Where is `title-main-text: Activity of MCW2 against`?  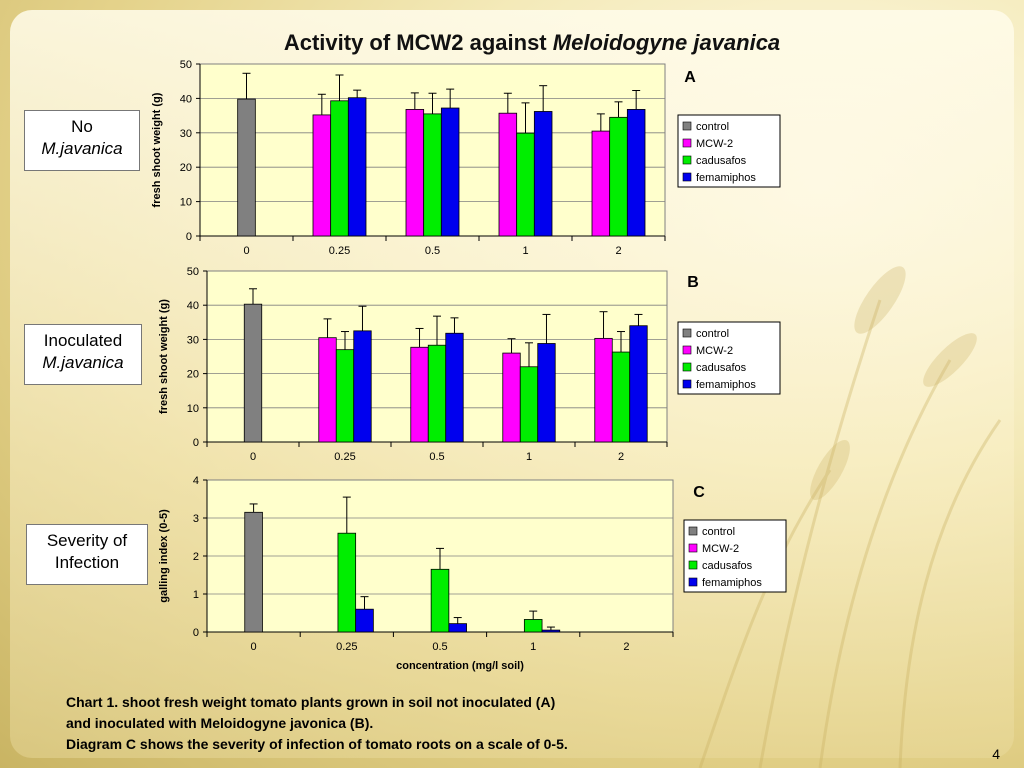
title-main-text: Activity of MCW2 against is located at coordinates (415, 42).